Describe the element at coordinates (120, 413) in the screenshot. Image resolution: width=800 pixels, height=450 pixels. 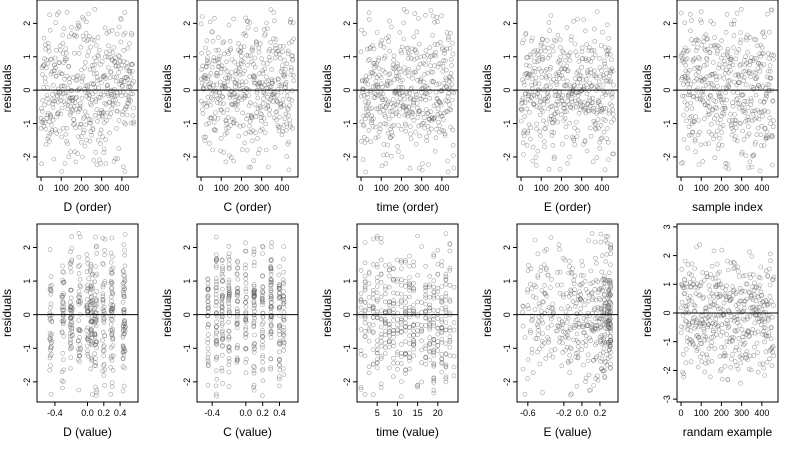
I see `x-tick-label: 0.4` at that location.